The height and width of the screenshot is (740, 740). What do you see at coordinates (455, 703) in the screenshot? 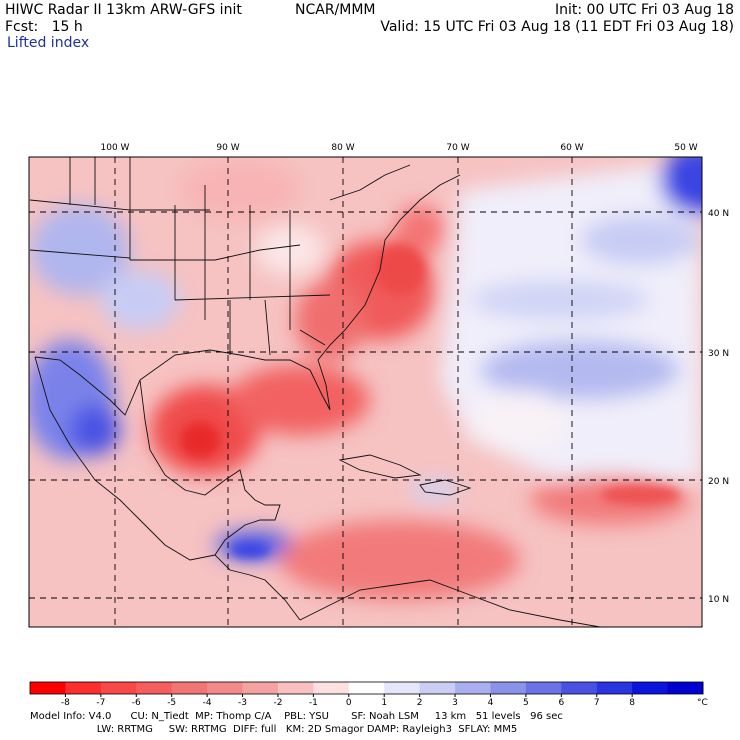
I see `colorbar-label: 3` at bounding box center [455, 703].